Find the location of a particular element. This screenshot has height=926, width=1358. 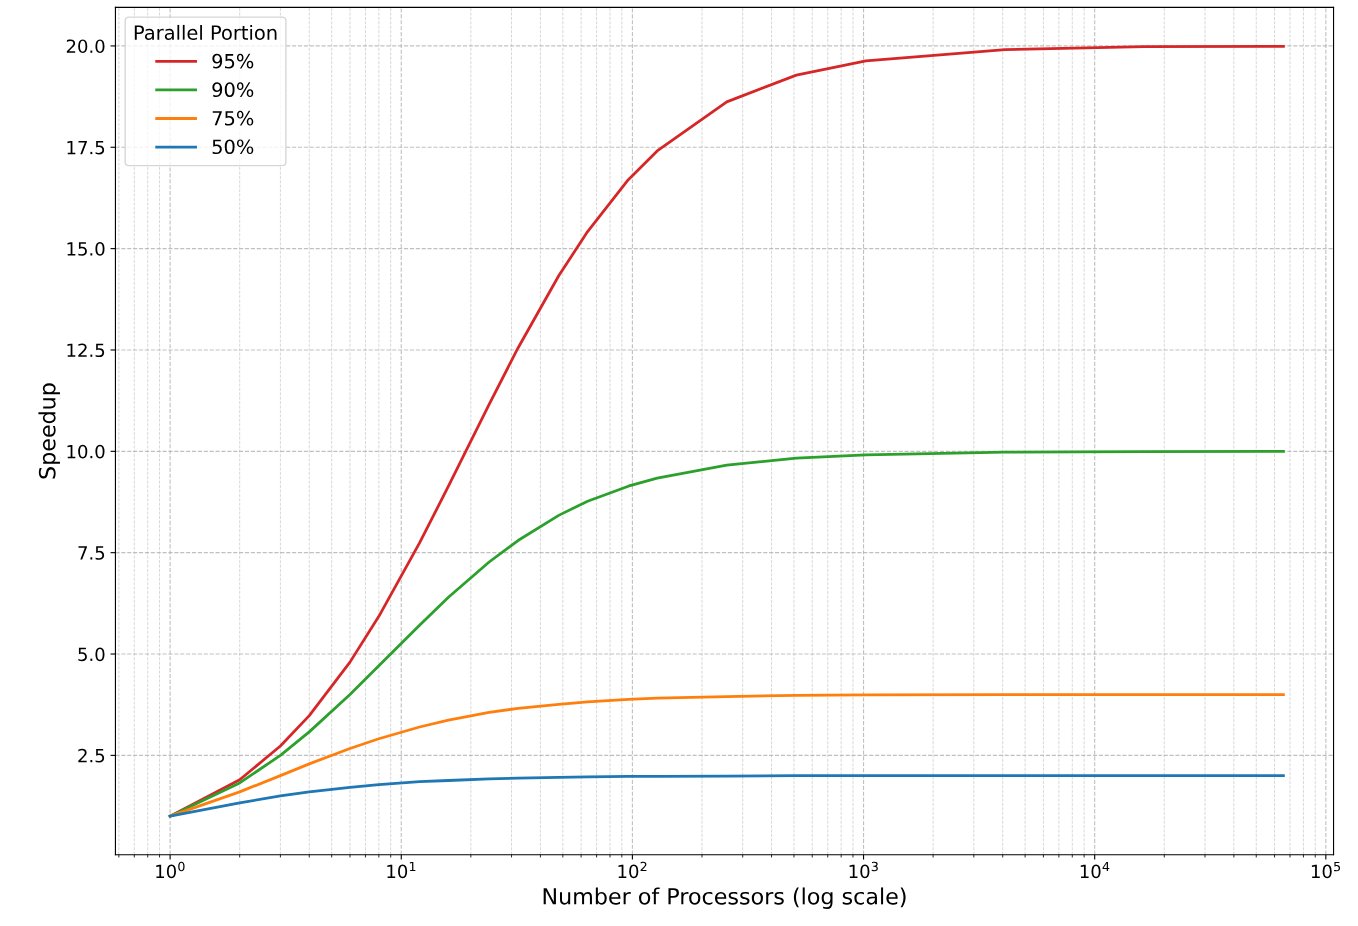

x-tick-label: 10$^{4}$ is located at coordinates (1095, 870).